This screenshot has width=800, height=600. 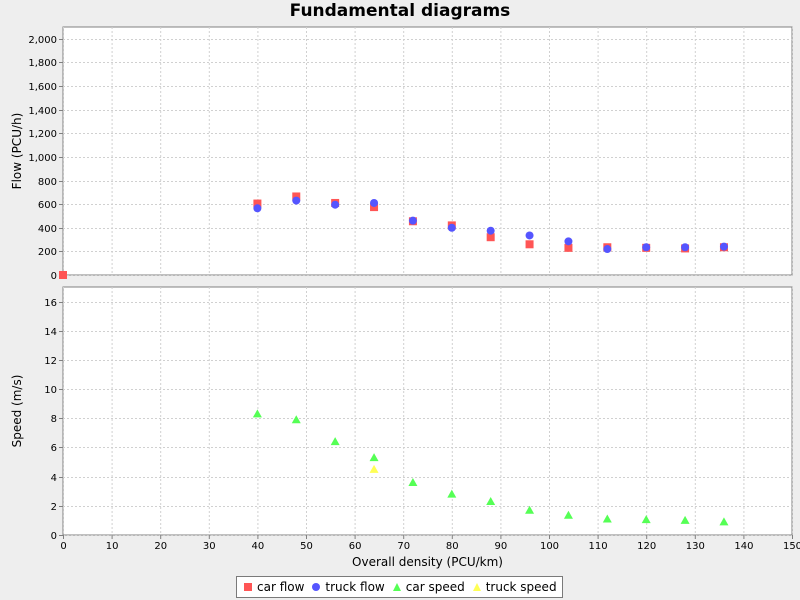 I want to click on y-tick-label: 1,600, so click(x=42, y=87).